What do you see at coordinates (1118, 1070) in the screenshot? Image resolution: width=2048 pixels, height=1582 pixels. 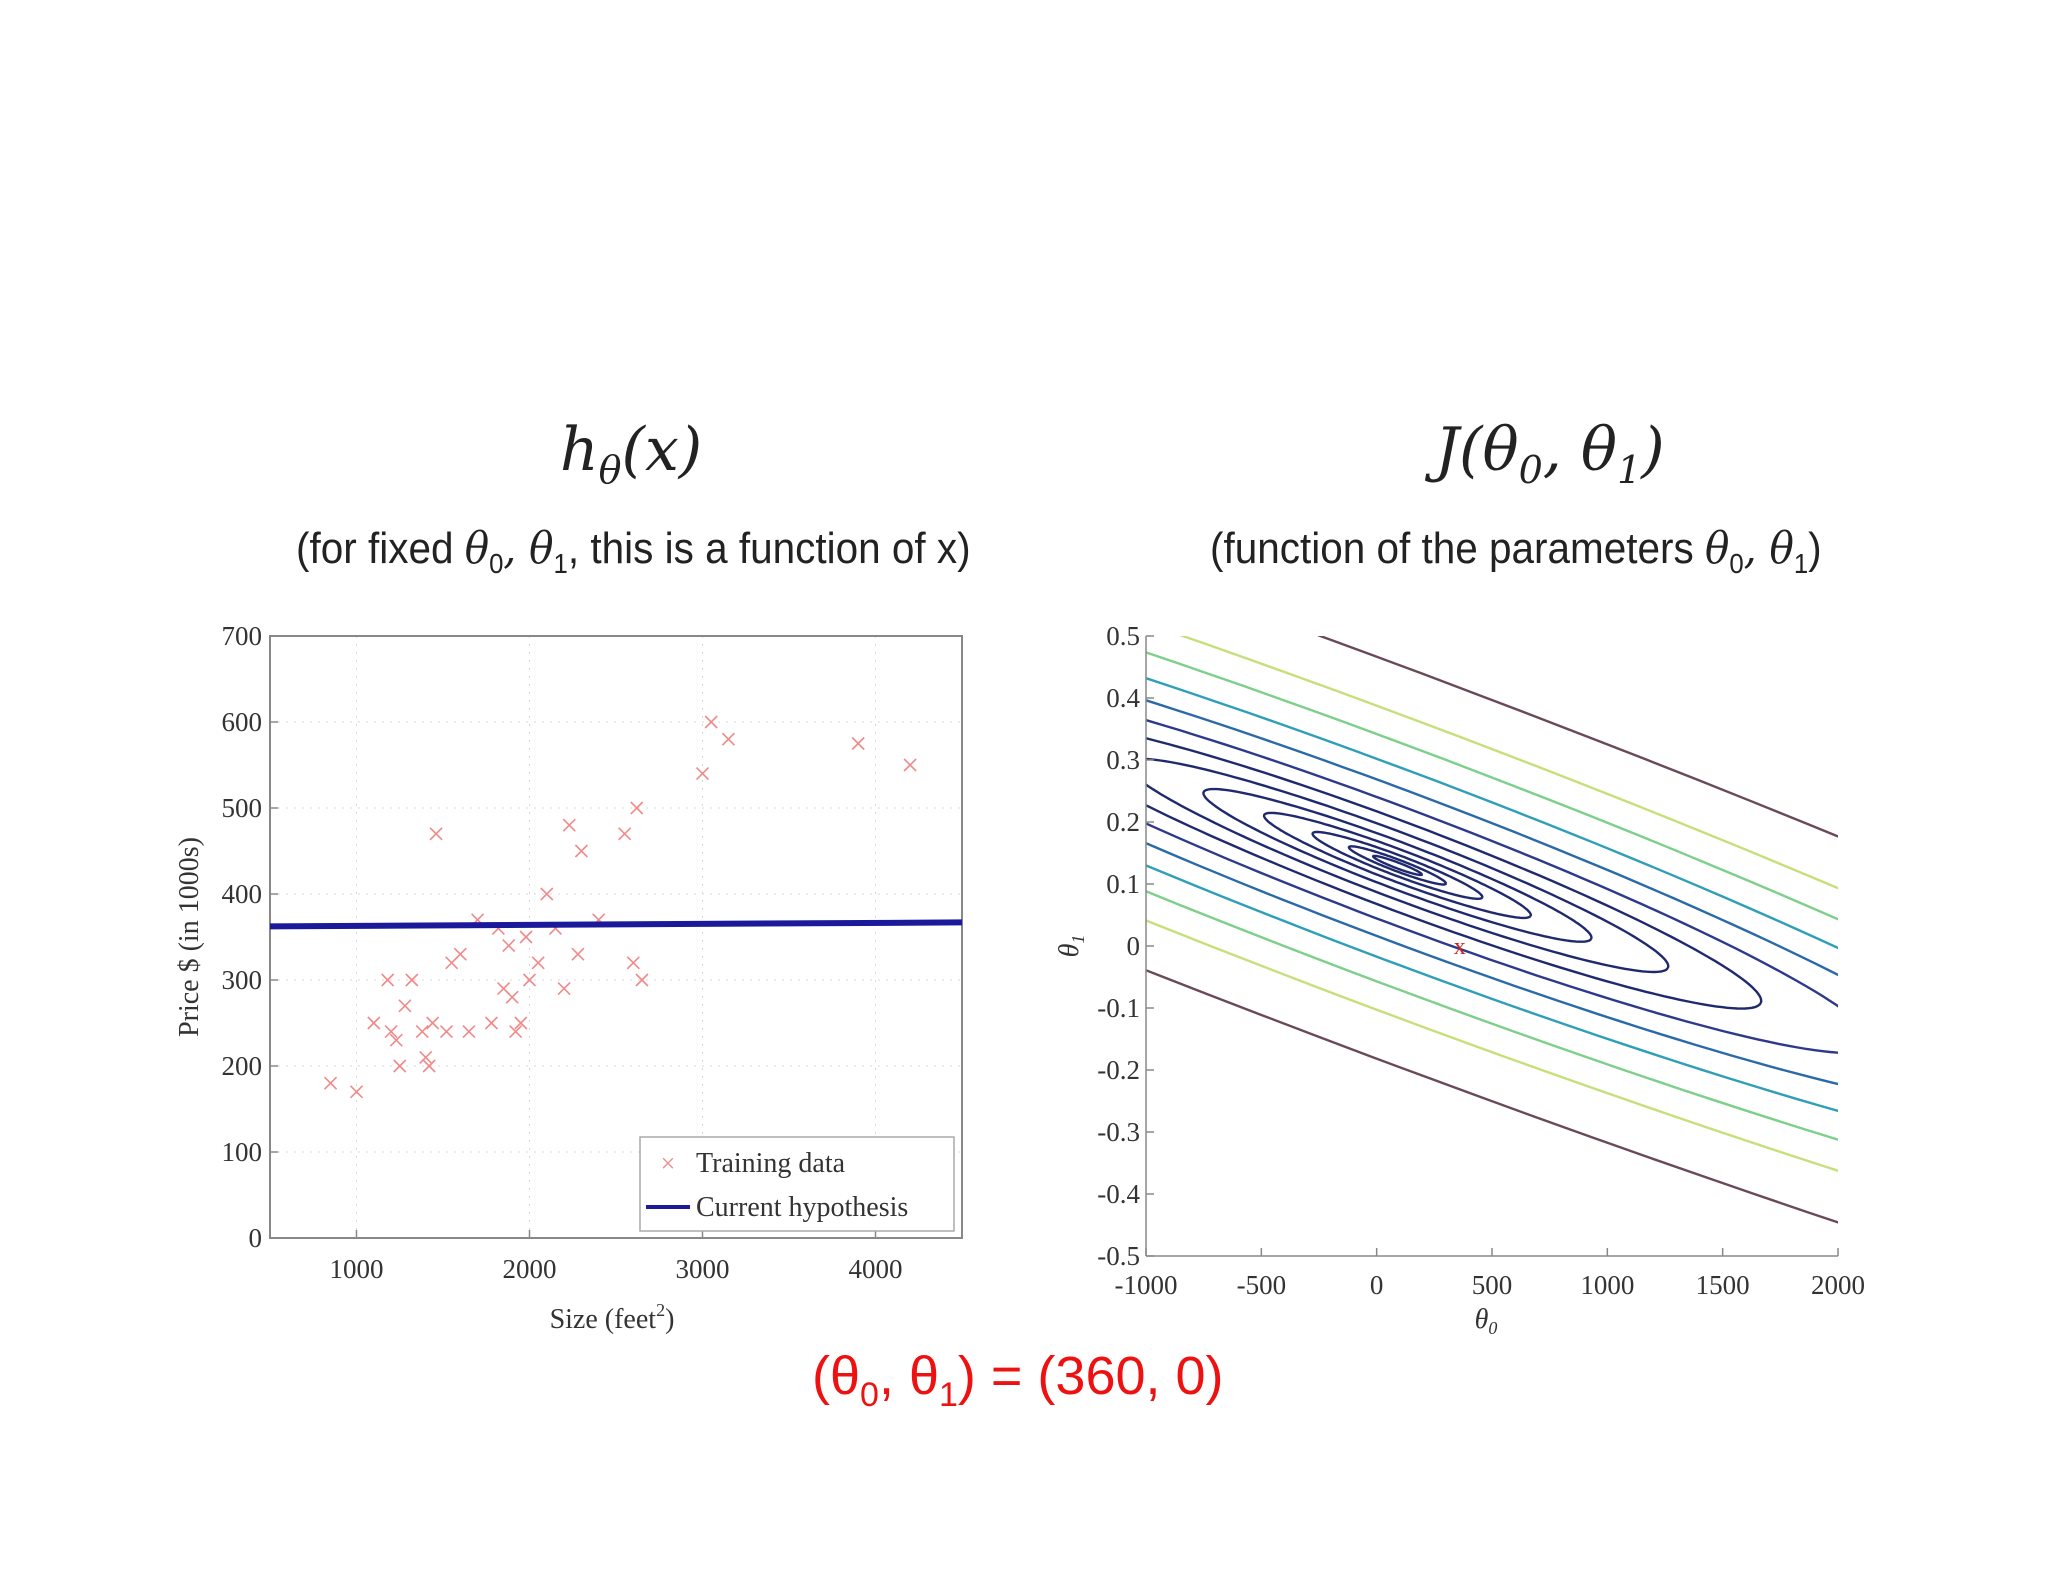 I see `contour-tick-label-y: -0.2` at bounding box center [1118, 1070].